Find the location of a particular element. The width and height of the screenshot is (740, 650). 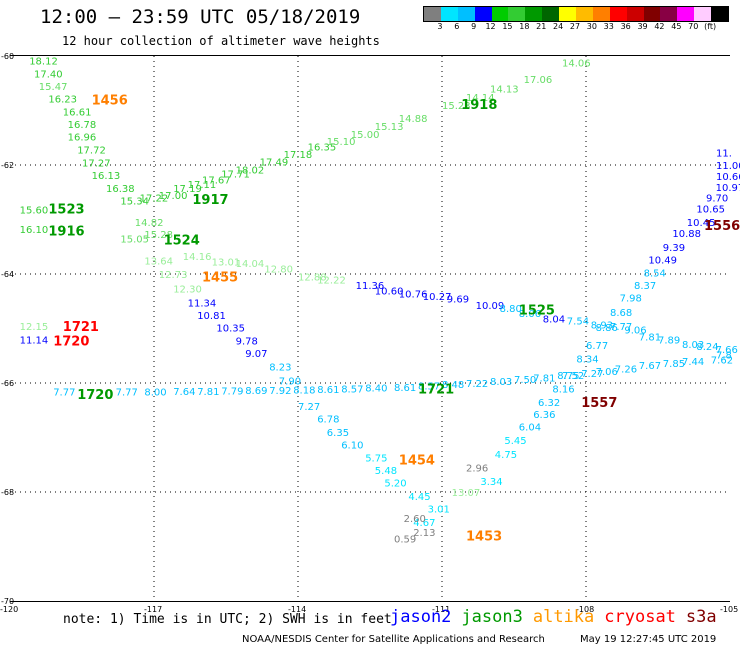

wave-height-value: 7.06 is located at coordinates (607, 372).